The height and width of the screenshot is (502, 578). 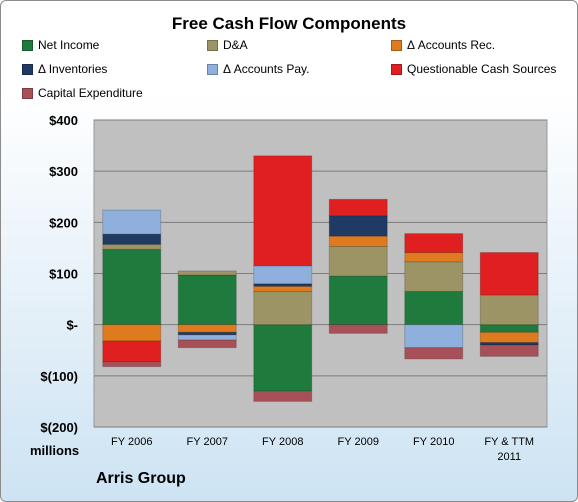 I want to click on chart-title: Free Cash Flow Components, so click(x=289, y=23).